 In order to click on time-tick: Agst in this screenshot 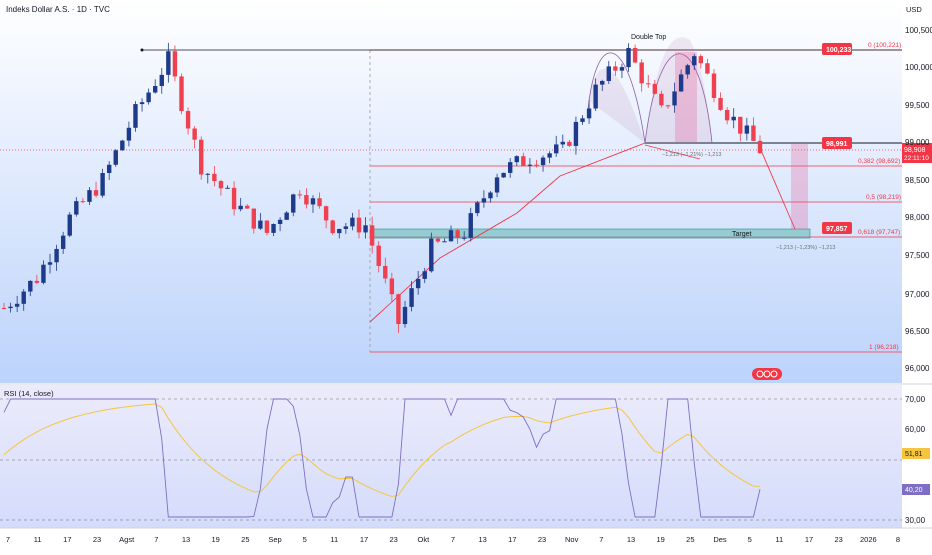, I will do `click(127, 539)`.